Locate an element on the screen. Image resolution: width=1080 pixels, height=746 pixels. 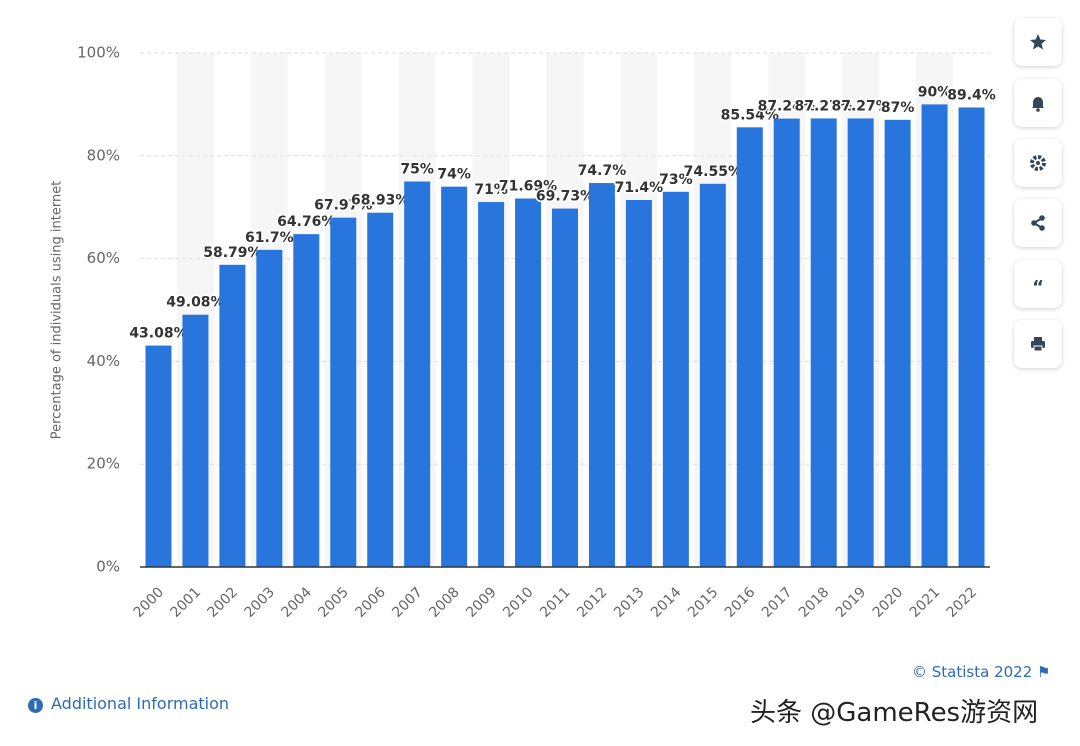
value-label: 87.24% is located at coordinates (787, 107).